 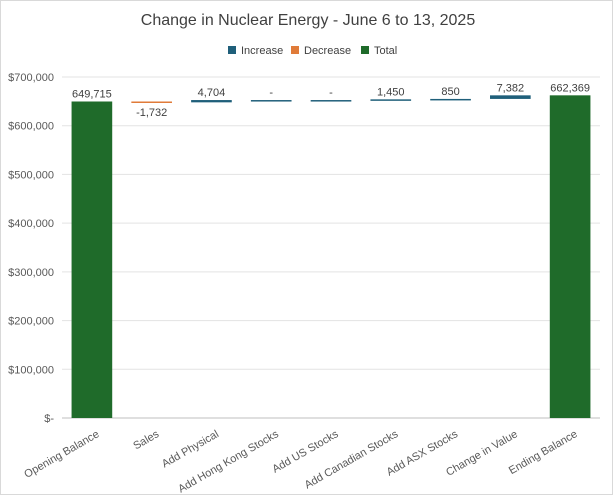 I want to click on bar-decrease, so click(x=151, y=102).